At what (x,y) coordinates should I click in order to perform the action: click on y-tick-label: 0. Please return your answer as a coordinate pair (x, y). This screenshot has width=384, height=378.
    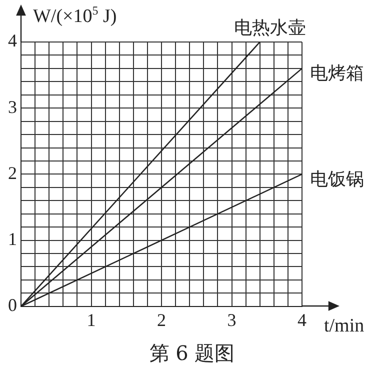
    Looking at the image, I should click on (12, 305).